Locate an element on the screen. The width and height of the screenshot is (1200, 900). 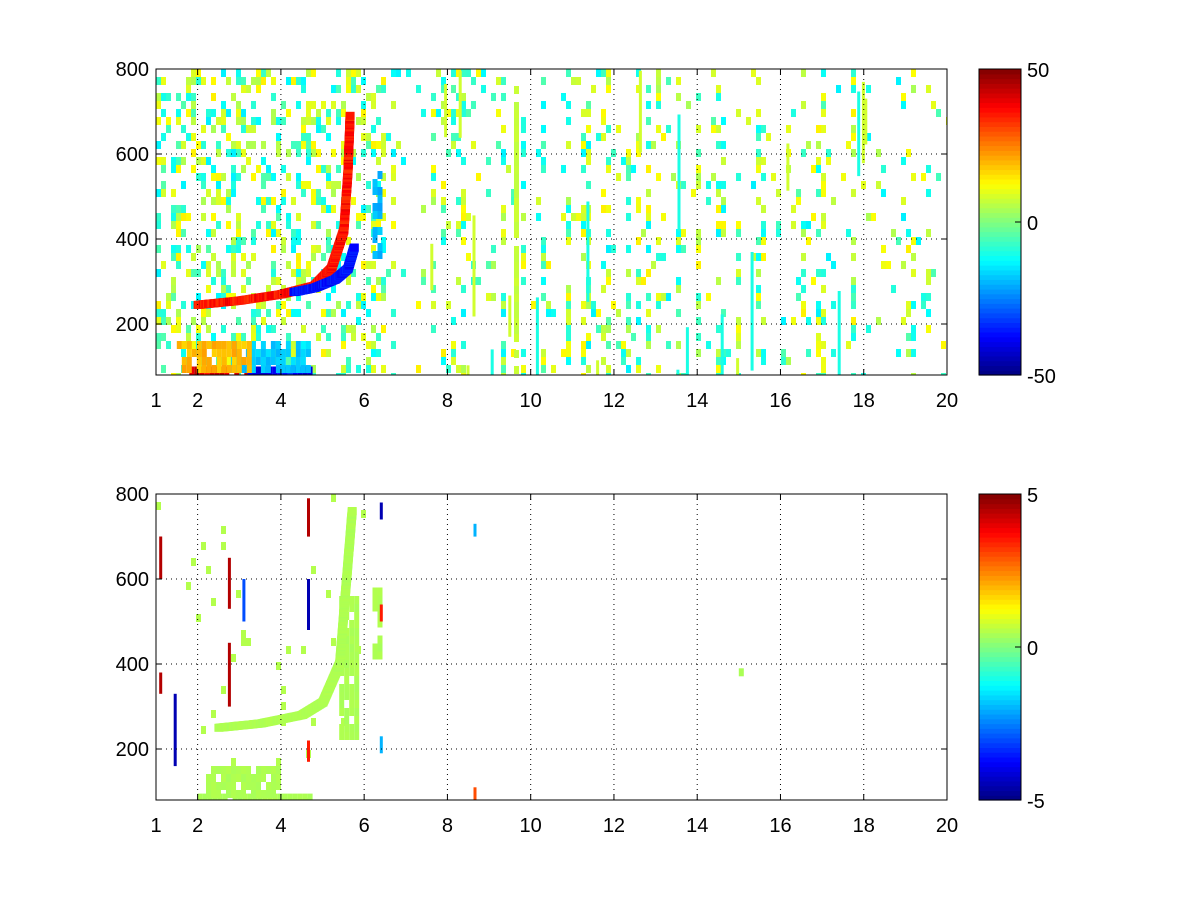
x-tick-label: 18 is located at coordinates (864, 826).